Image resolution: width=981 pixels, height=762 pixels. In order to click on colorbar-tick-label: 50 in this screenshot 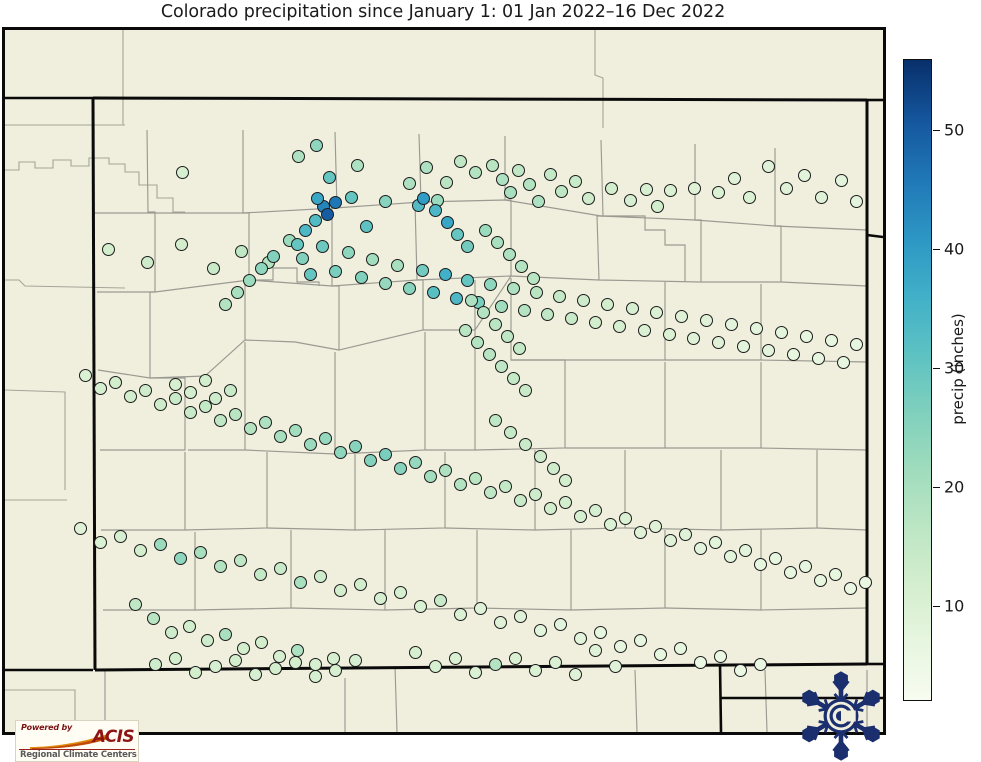, I will do `click(954, 130)`.